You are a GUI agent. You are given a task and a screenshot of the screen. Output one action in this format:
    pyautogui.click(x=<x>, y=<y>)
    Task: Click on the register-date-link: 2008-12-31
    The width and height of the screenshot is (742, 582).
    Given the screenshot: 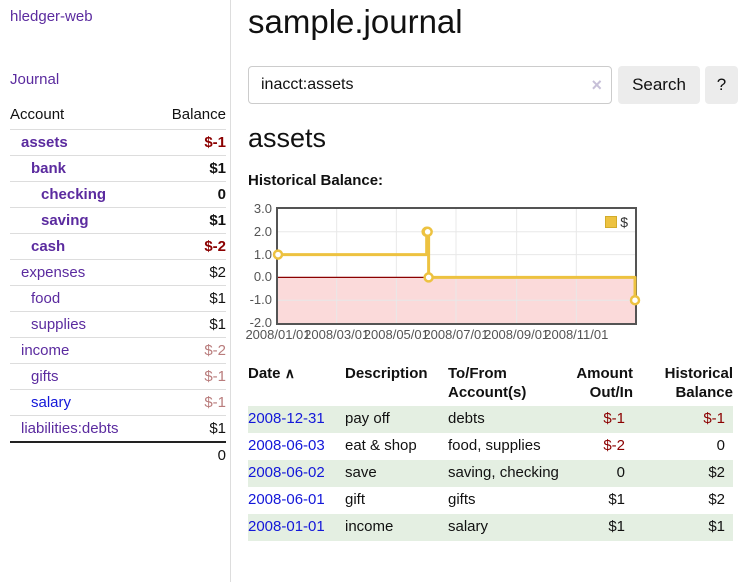 What is the action you would take?
    pyautogui.click(x=286, y=418)
    